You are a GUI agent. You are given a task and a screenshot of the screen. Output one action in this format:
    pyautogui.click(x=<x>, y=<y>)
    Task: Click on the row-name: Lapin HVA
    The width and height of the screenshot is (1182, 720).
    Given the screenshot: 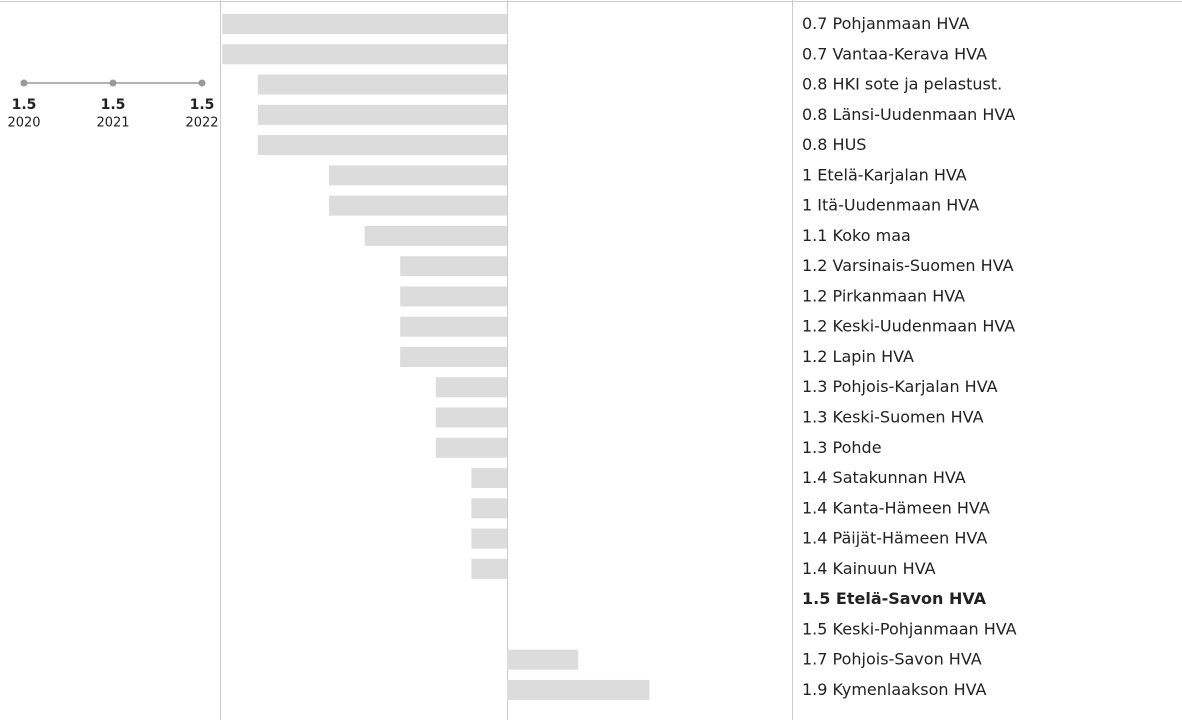 What is the action you would take?
    pyautogui.click(x=874, y=355)
    